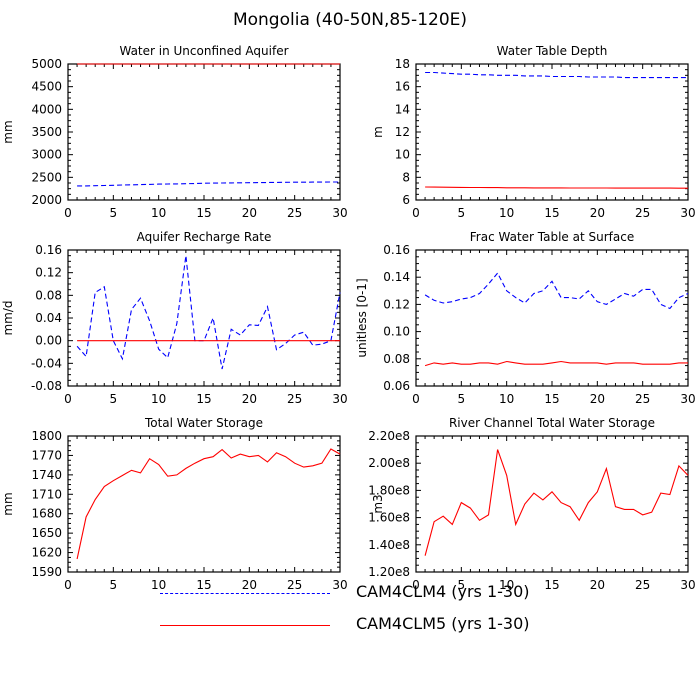 Image resolution: width=700 pixels, height=700 pixels. What do you see at coordinates (402, 87) in the screenshot?
I see `y-tick-label: 16` at bounding box center [402, 87].